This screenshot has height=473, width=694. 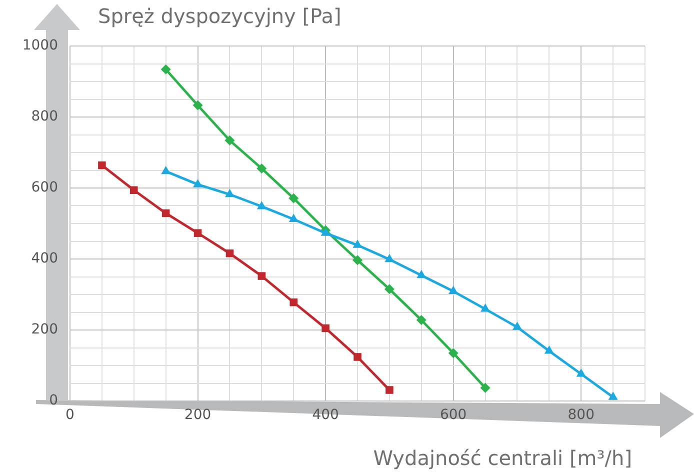 What do you see at coordinates (40, 46) in the screenshot?
I see `y-tick-label: 1000` at bounding box center [40, 46].